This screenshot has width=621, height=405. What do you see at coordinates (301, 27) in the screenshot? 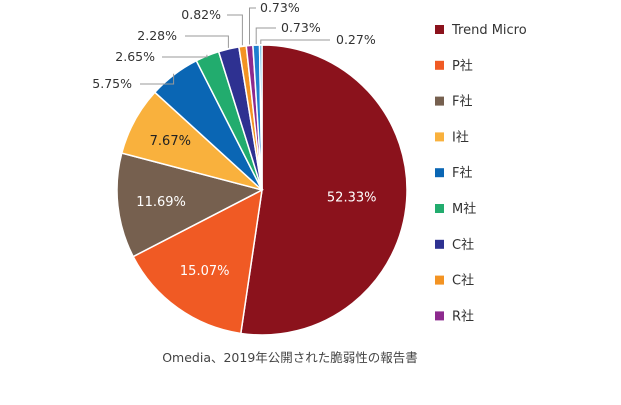
I see `slice-label-9: 0.73%` at bounding box center [301, 27].